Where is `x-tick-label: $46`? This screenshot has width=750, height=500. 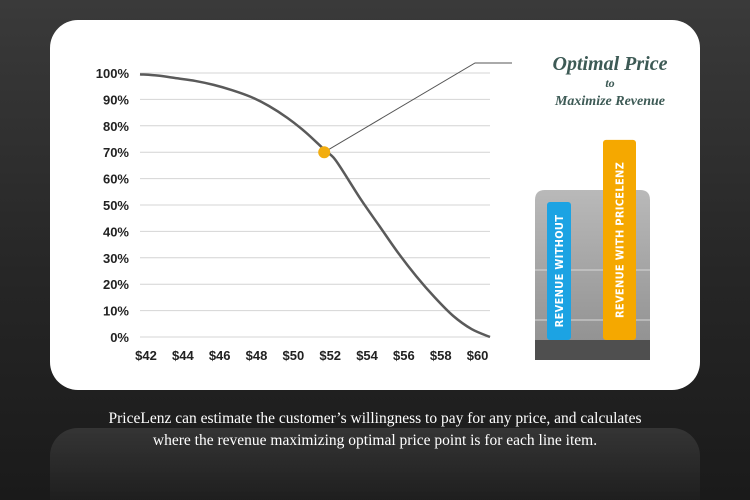
x-tick-label: $46 is located at coordinates (220, 355).